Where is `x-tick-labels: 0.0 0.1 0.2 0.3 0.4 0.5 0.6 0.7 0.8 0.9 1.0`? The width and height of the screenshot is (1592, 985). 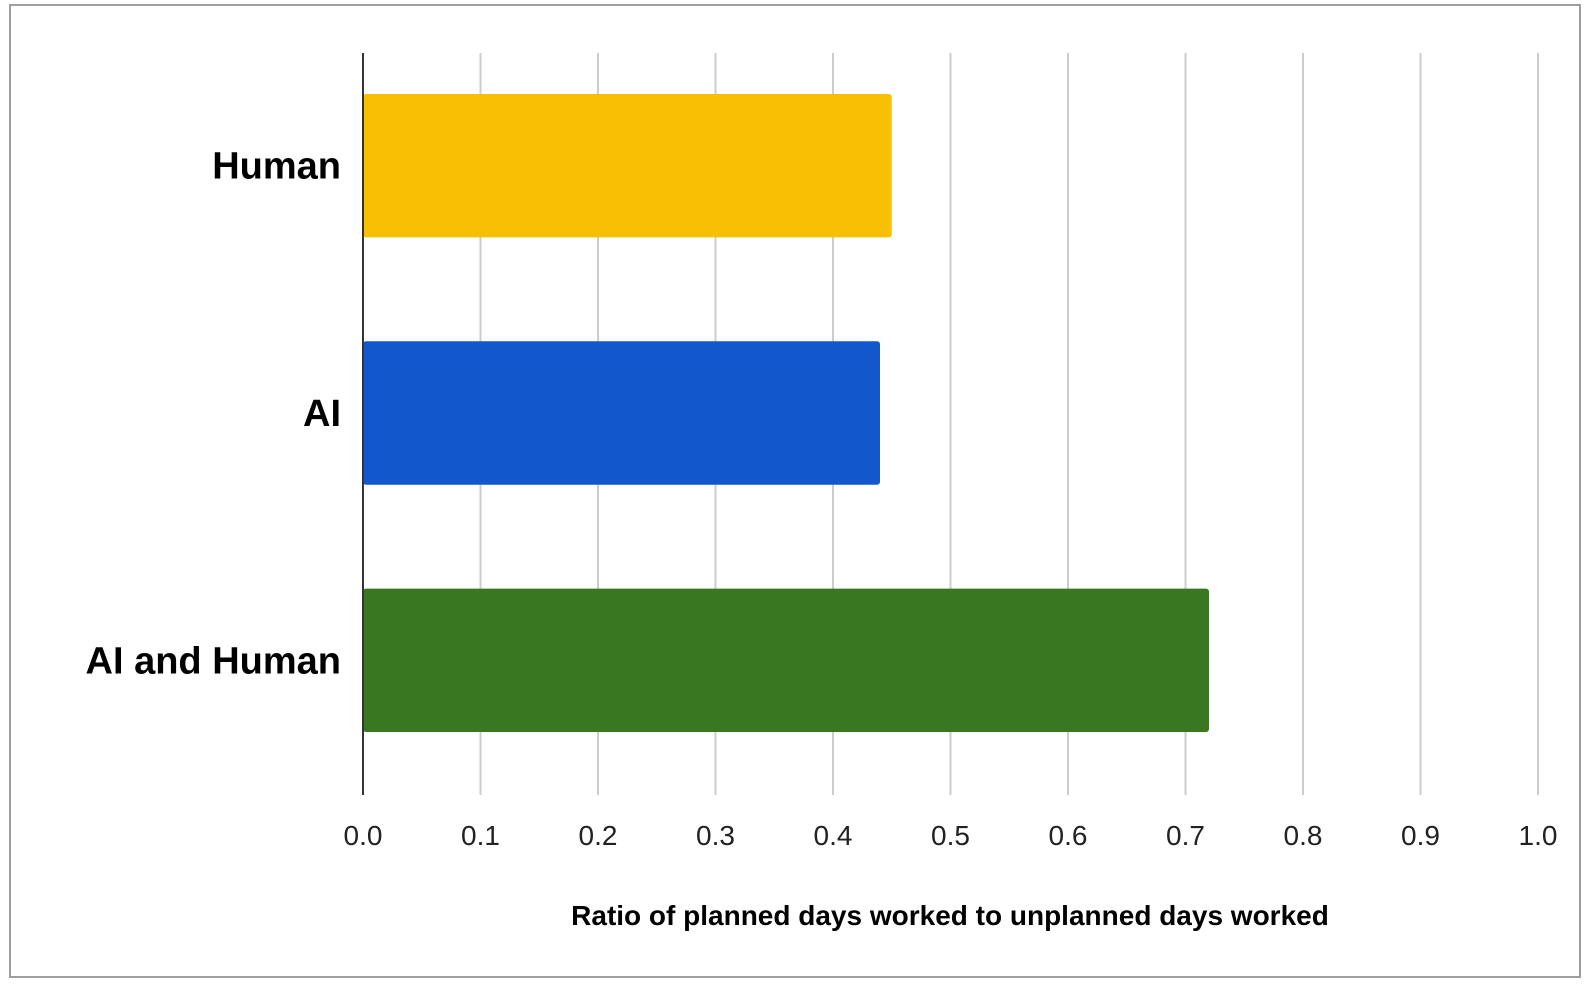 x-tick-labels: 0.0 0.1 0.2 0.3 0.4 0.5 0.6 0.7 0.8 0.9 1.0 is located at coordinates (951, 835).